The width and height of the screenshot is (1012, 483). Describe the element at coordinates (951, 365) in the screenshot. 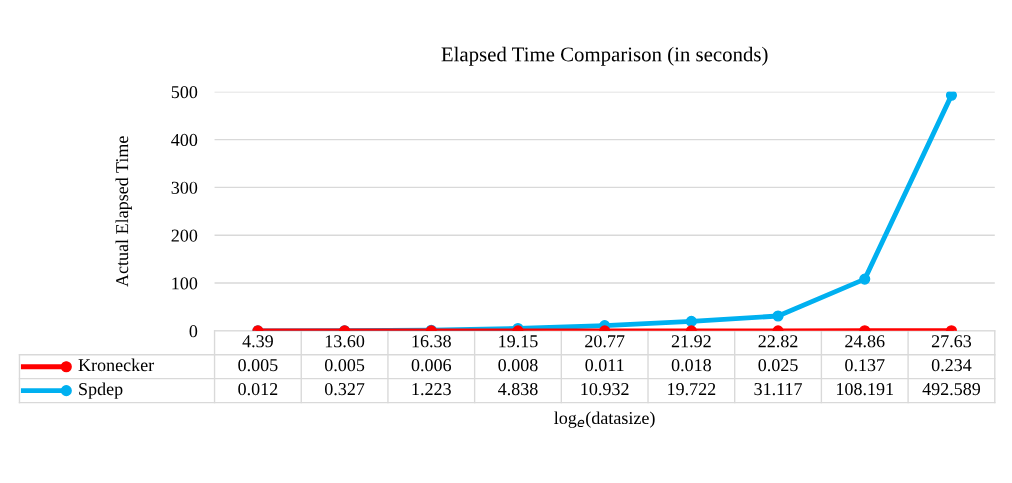

I see `data-label: 0.234` at that location.